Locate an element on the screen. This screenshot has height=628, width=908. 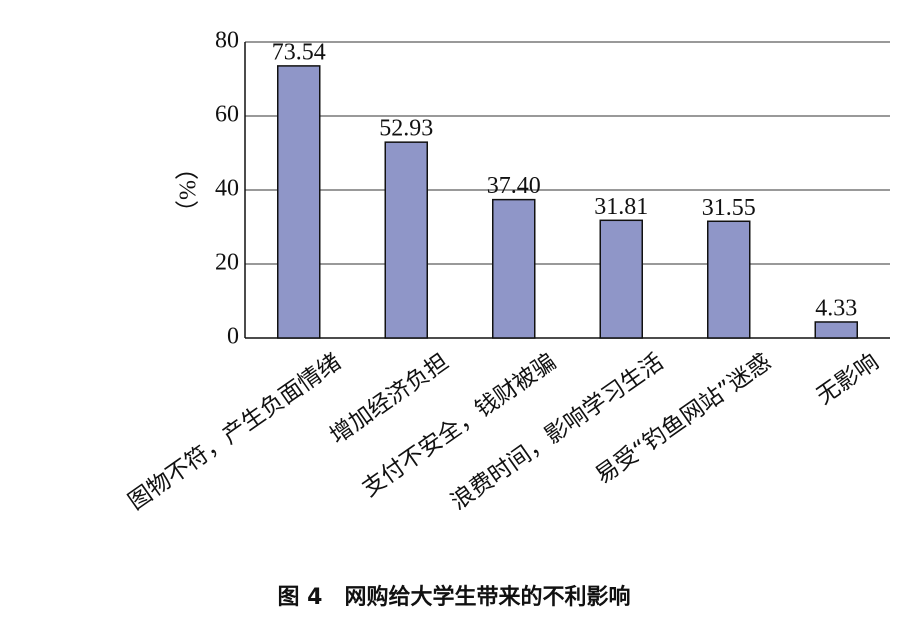
x-tick-label: 支付不安全，钱财被骗 is located at coordinates (459, 425).